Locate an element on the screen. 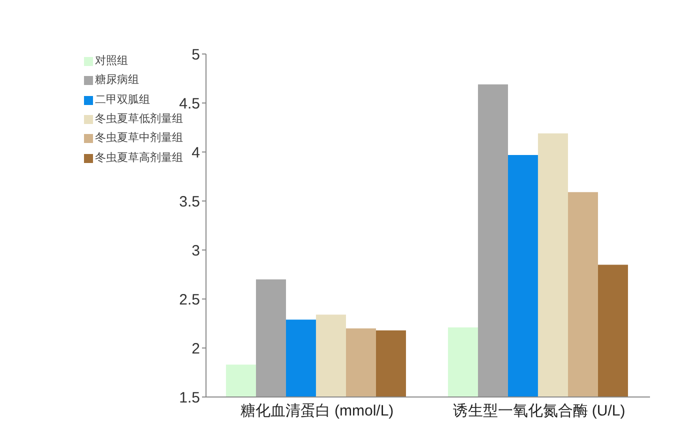  legend-label: 对照组 is located at coordinates (111, 61).